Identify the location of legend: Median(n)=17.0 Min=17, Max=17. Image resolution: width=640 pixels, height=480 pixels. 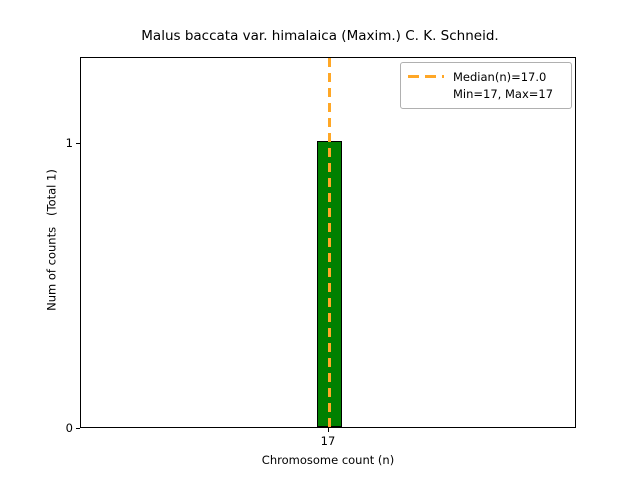
(486, 85).